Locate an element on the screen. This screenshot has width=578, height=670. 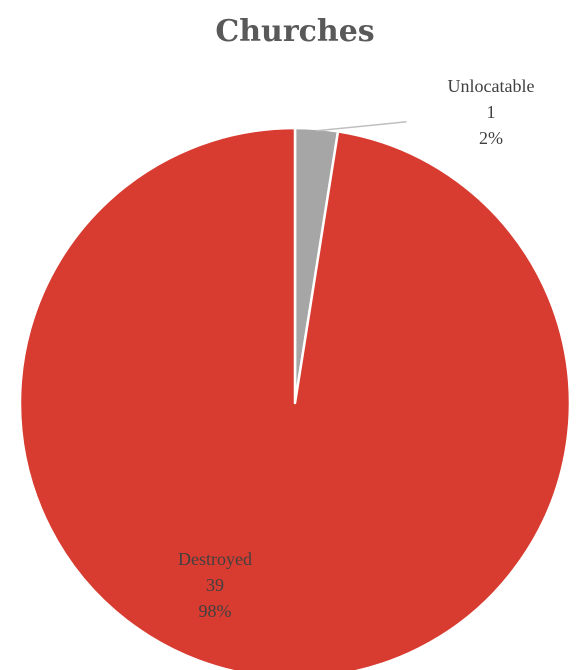
chart-title: Churches is located at coordinates (294, 31).